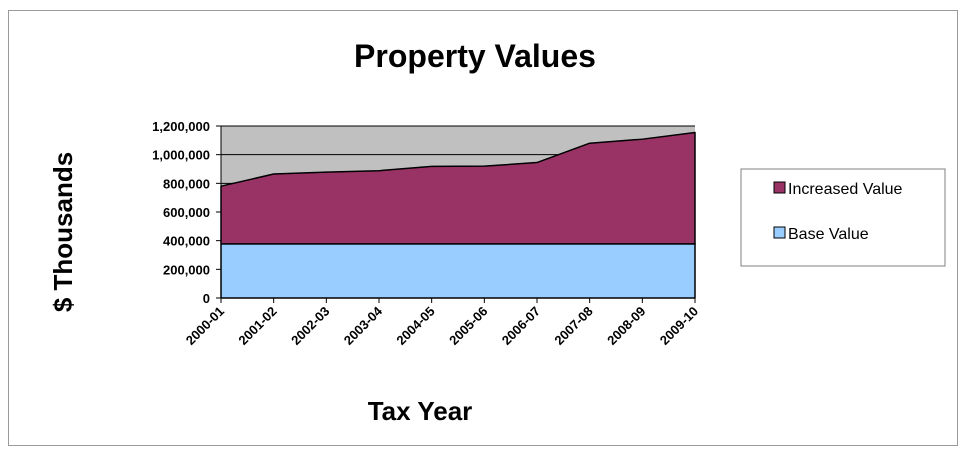 The height and width of the screenshot is (456, 966). What do you see at coordinates (458, 188) in the screenshot?
I see `area-increased-value` at bounding box center [458, 188].